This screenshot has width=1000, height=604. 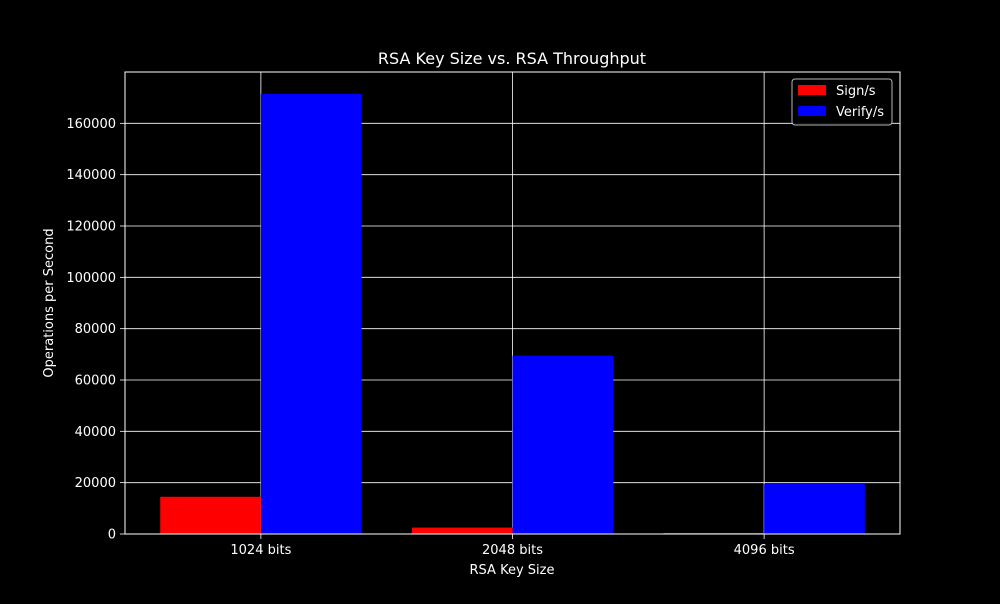 I want to click on y-tick-label: 80000, so click(x=95, y=329).